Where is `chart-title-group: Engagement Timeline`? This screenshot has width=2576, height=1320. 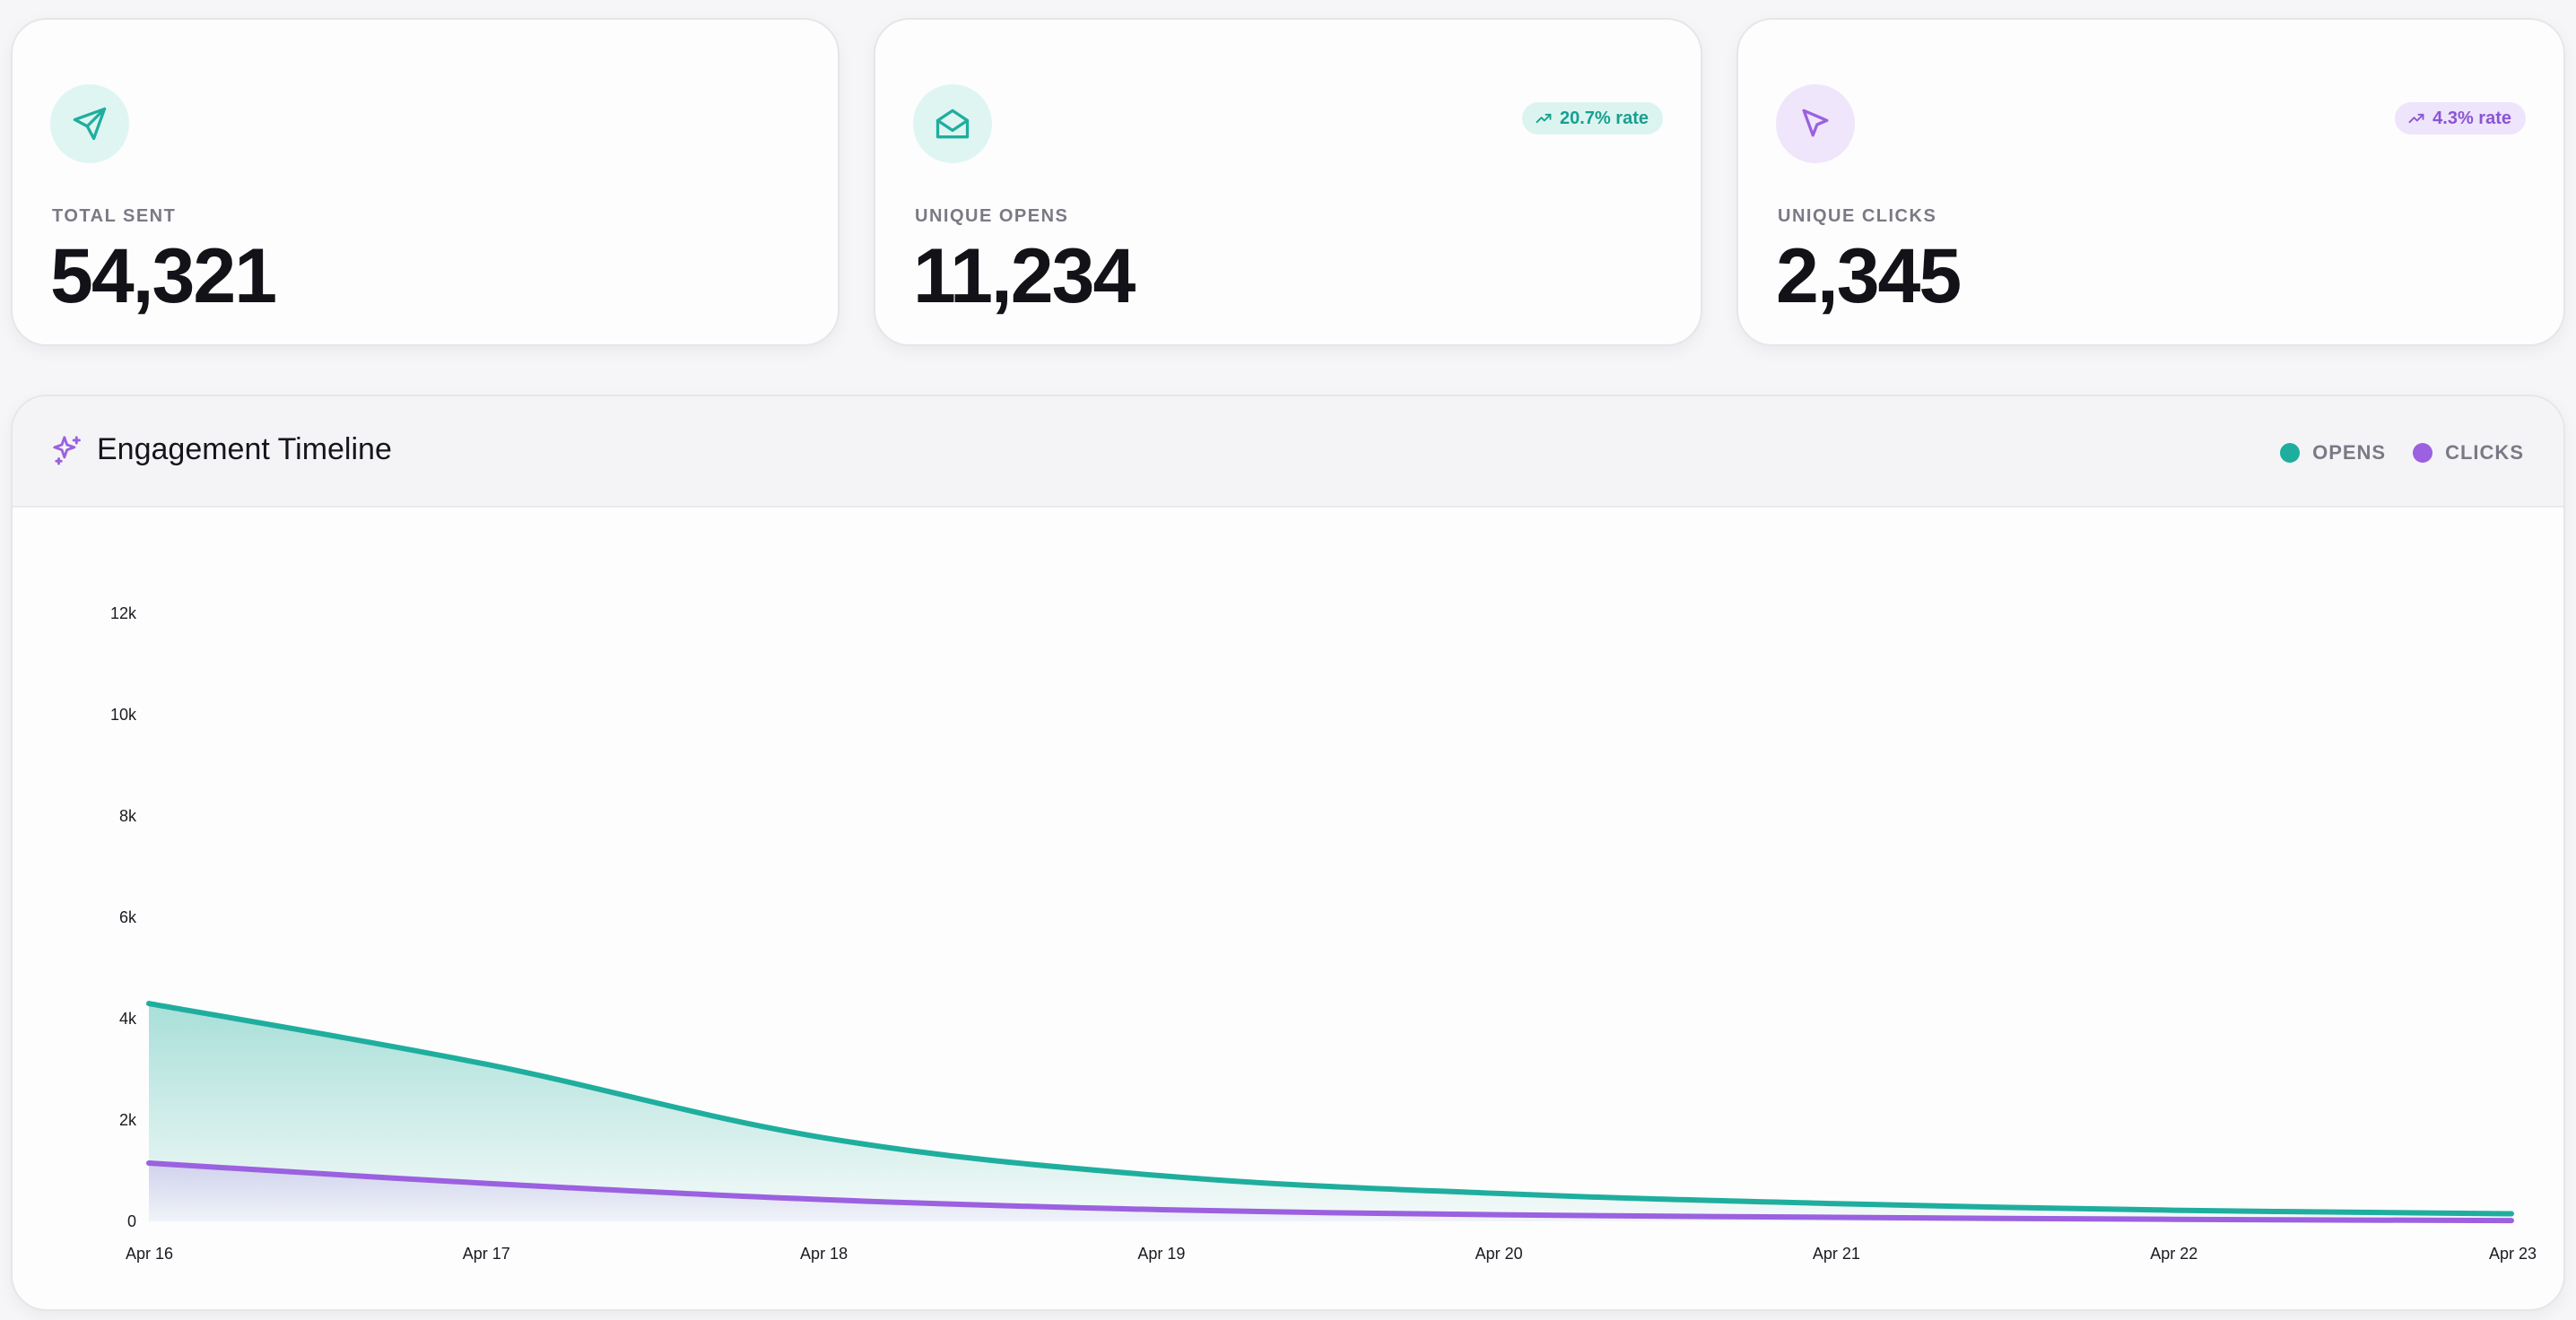 chart-title-group: Engagement Timeline is located at coordinates (221, 450).